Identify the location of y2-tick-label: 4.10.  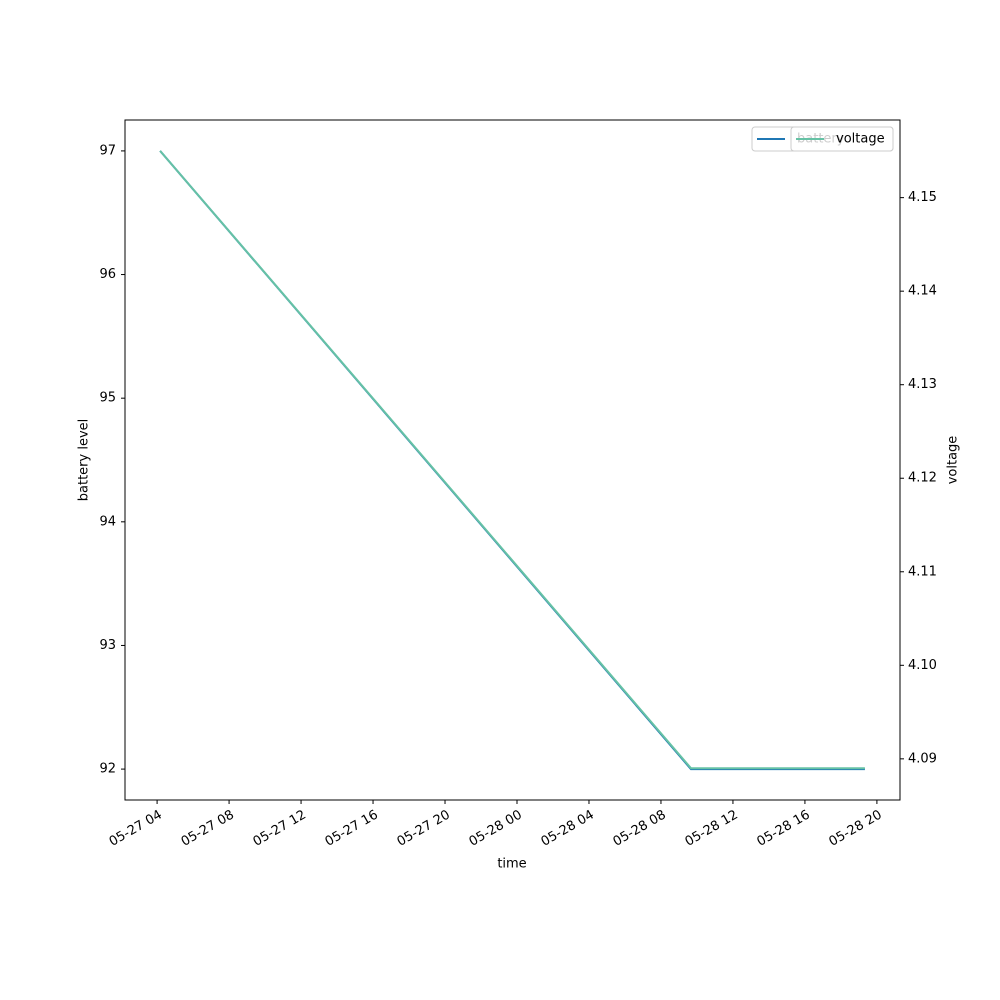
(922, 665).